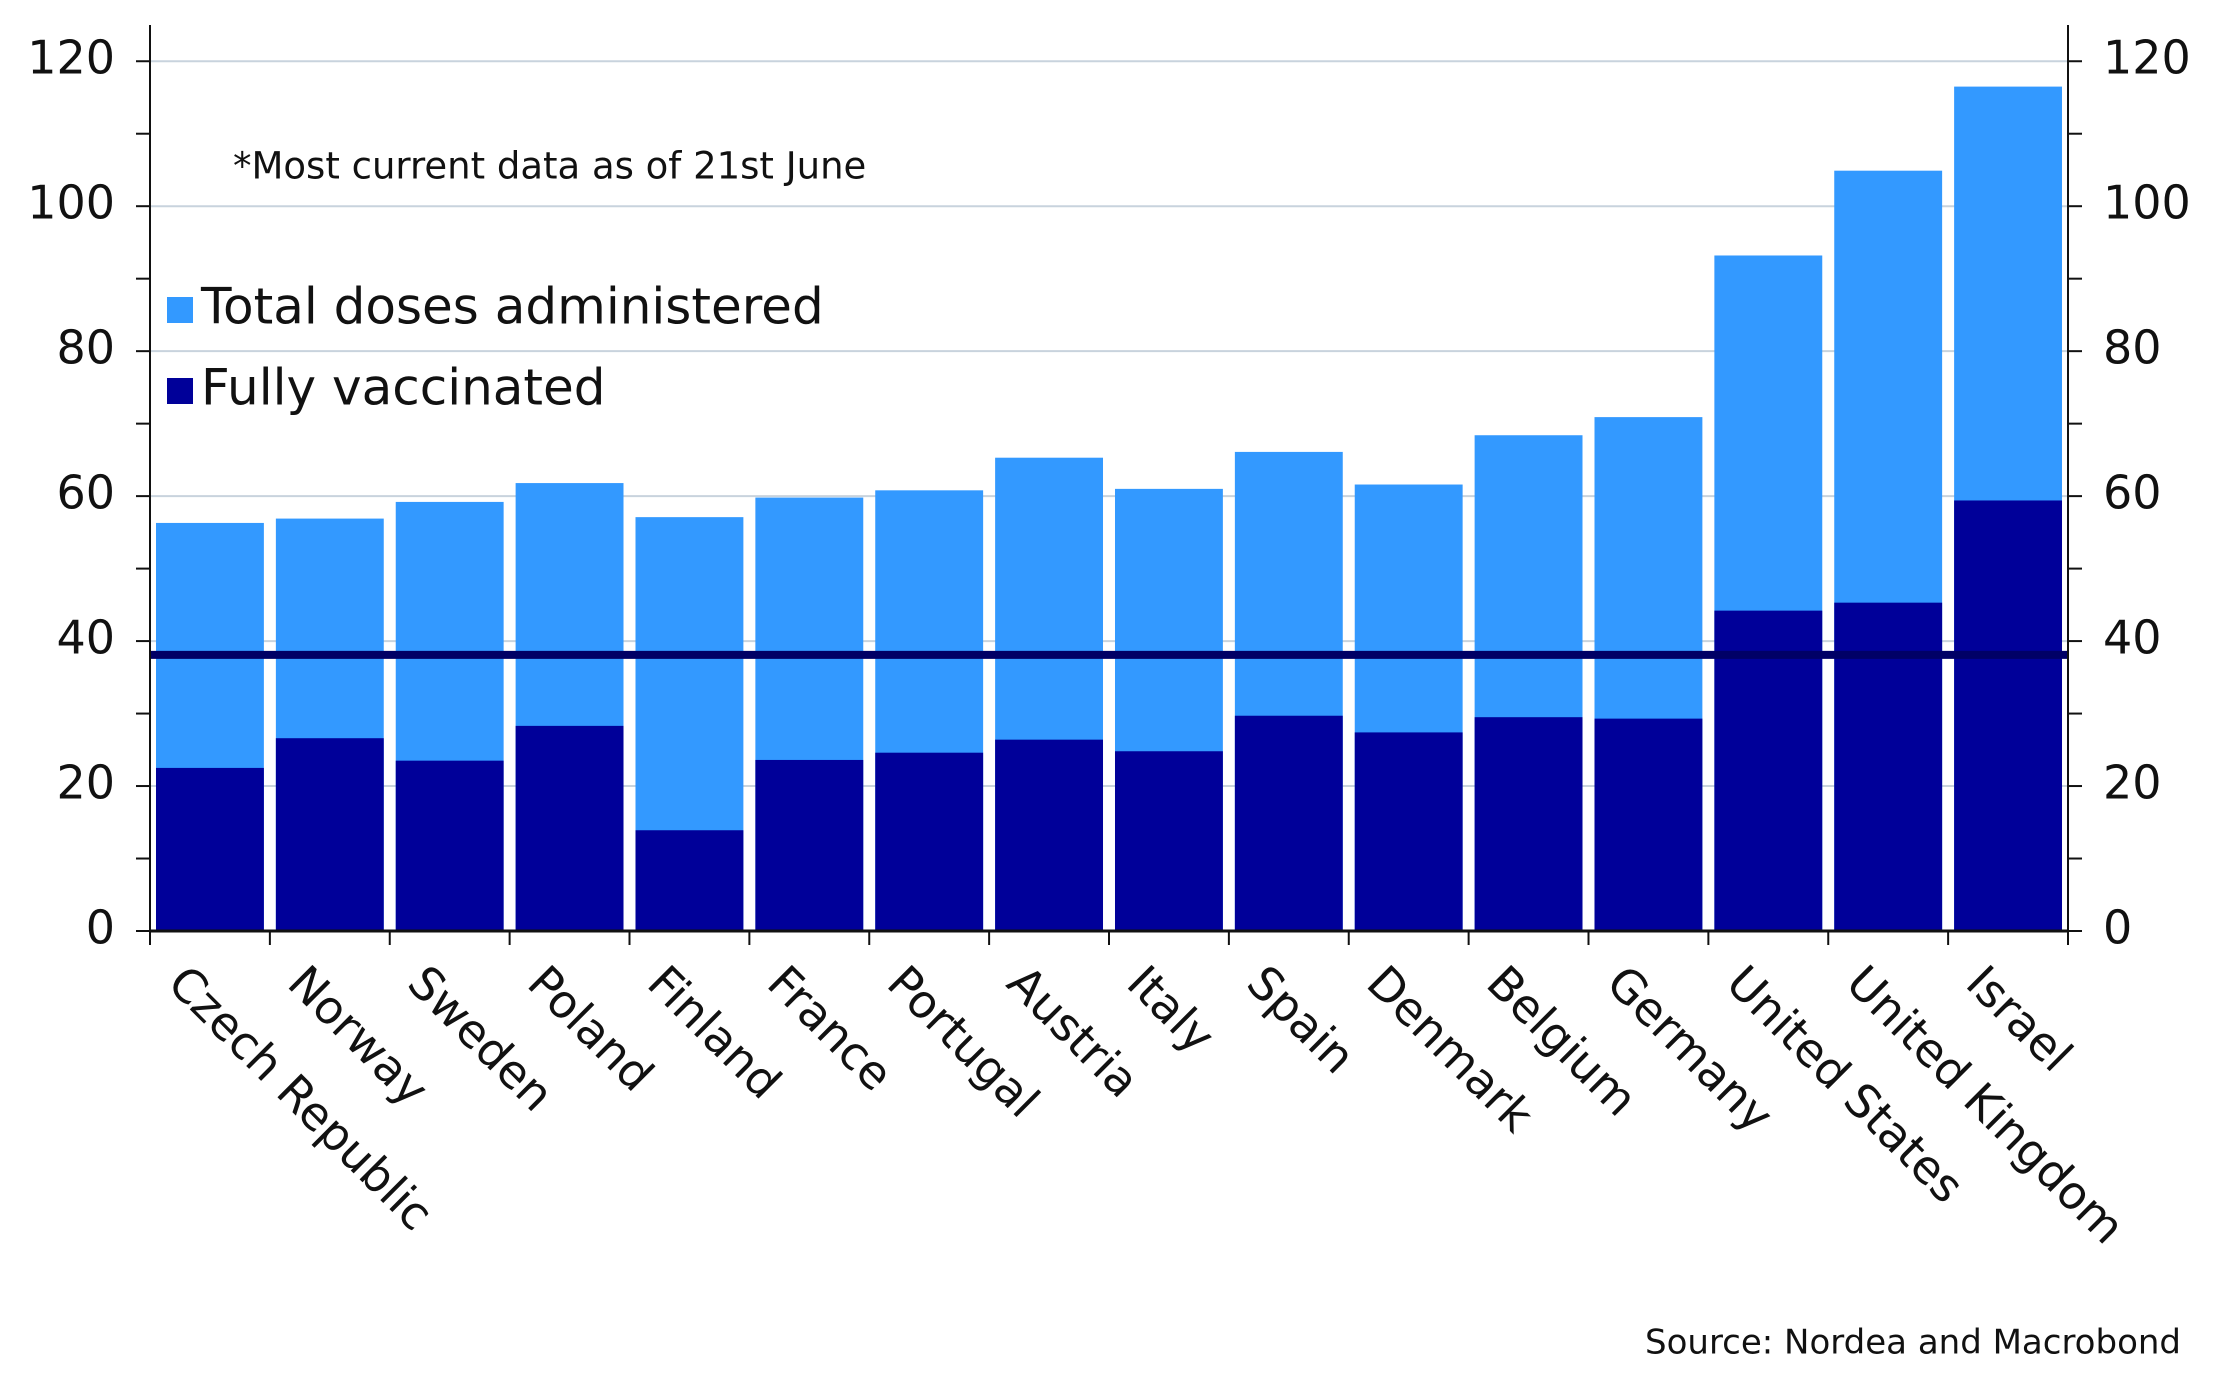  What do you see at coordinates (2132, 783) in the screenshot?
I see `y2-tick-label: 20` at bounding box center [2132, 783].